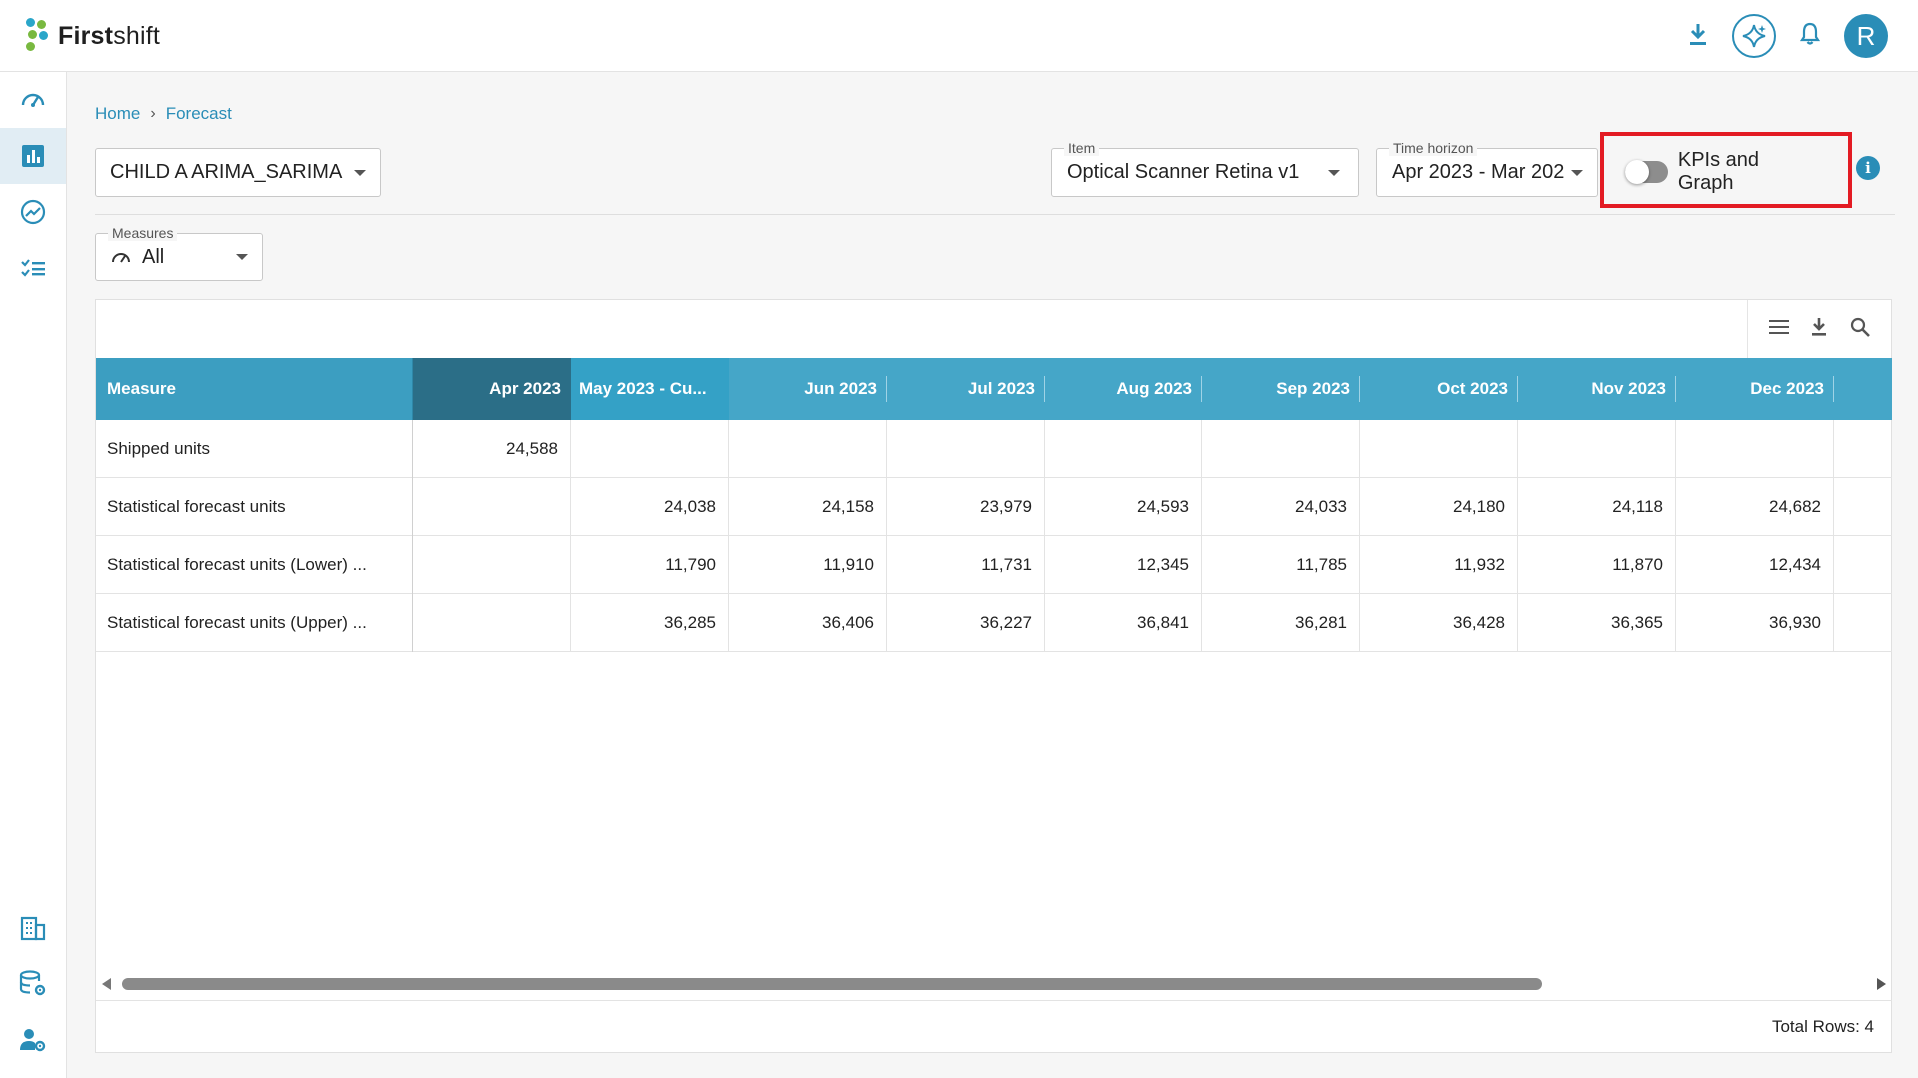 This screenshot has width=1918, height=1078. I want to click on sidebar, so click(33, 575).